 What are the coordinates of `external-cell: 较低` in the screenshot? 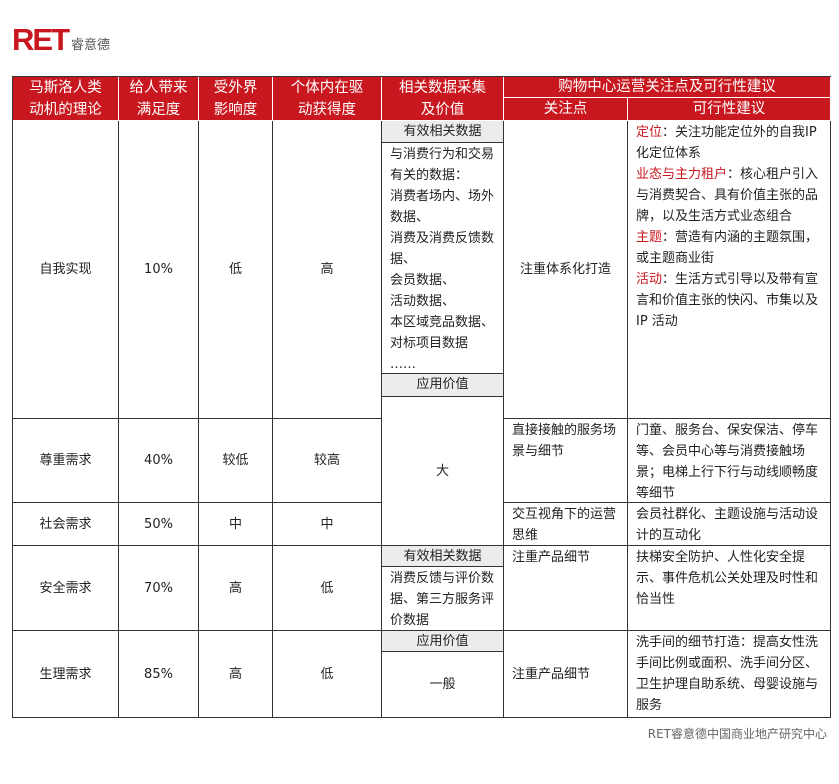 It's located at (236, 461).